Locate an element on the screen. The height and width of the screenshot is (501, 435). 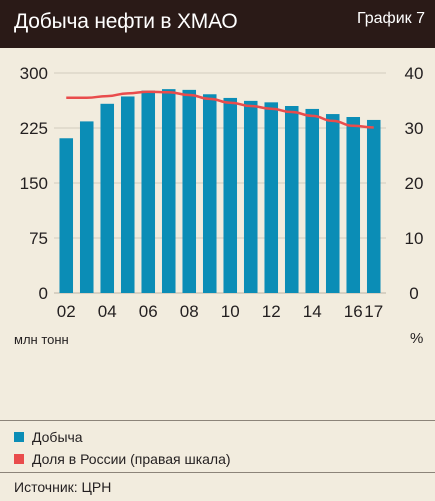
right-tick-label: 30 is located at coordinates (414, 128).